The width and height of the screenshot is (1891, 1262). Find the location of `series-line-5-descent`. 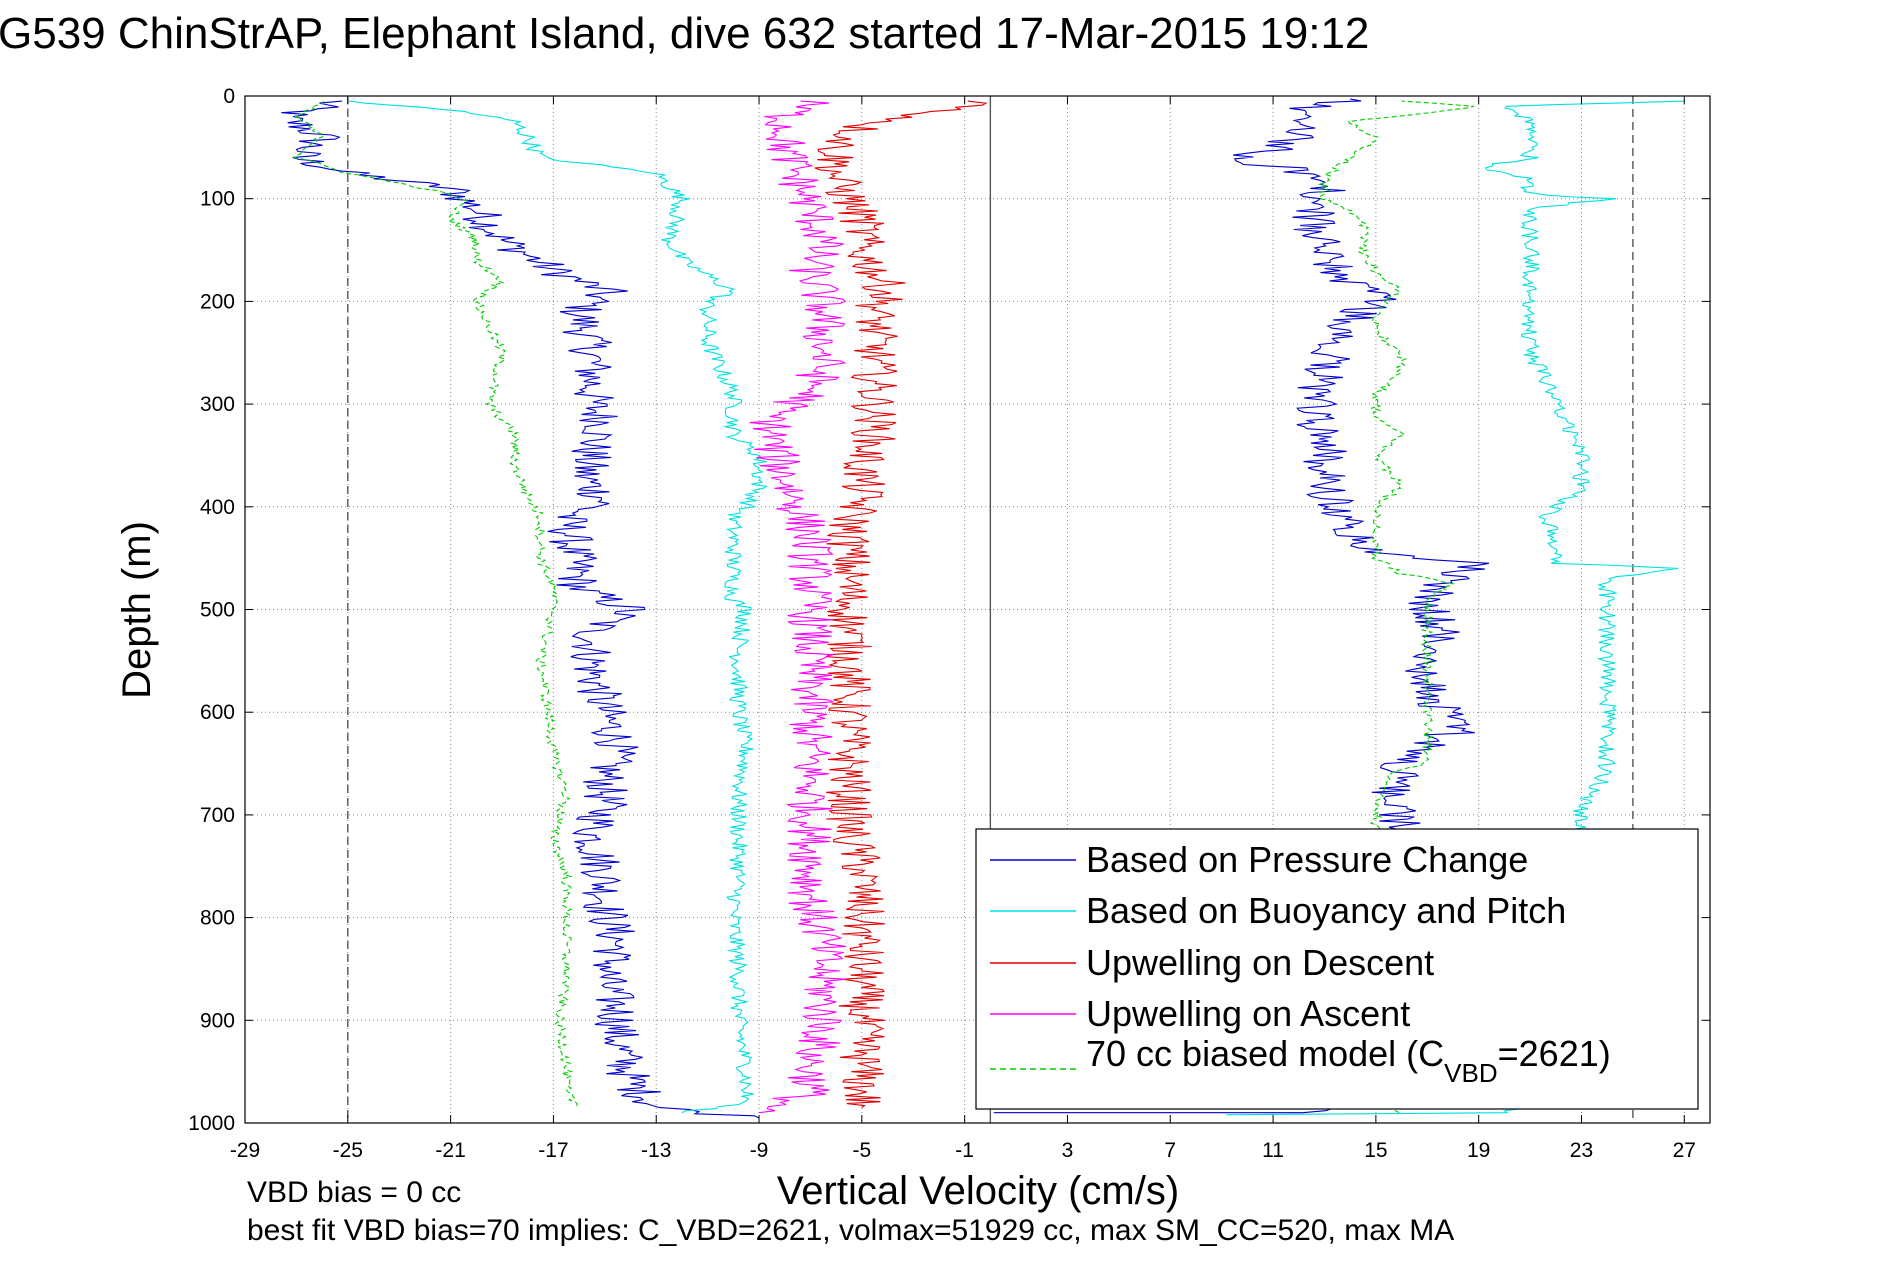

series-line-5-descent is located at coordinates (436, 604).